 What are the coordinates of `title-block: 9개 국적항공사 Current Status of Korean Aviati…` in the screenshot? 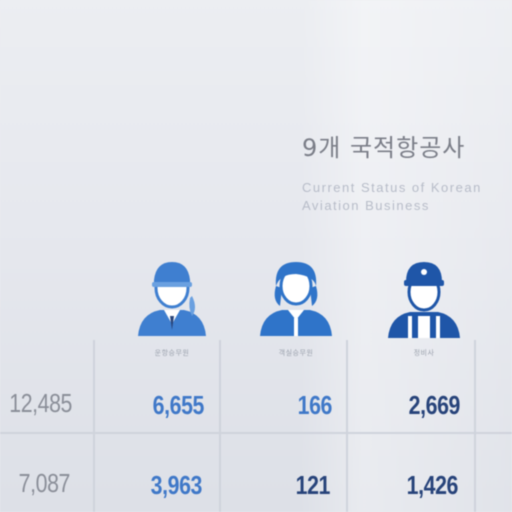 It's located at (407, 171).